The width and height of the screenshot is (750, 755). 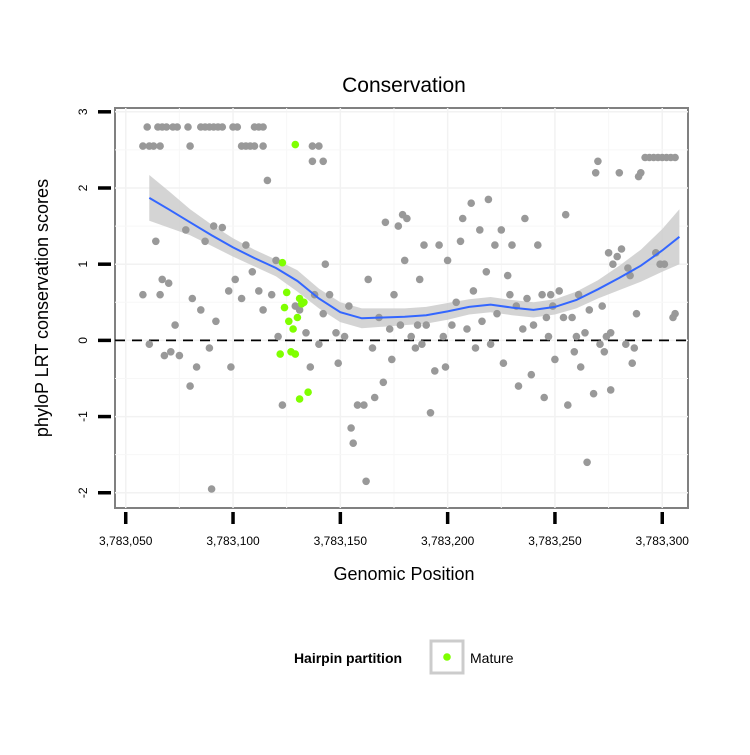 I want to click on loess-curve, so click(x=414, y=258).